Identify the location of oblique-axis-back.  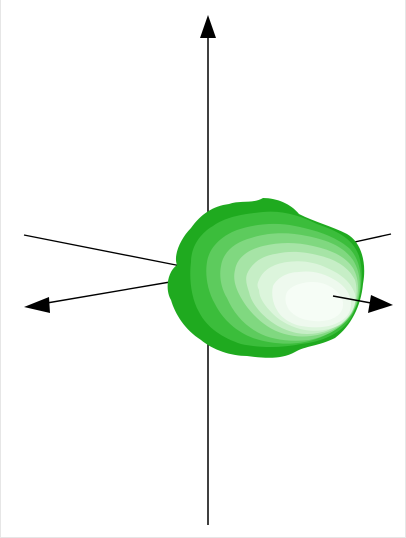
(102, 250).